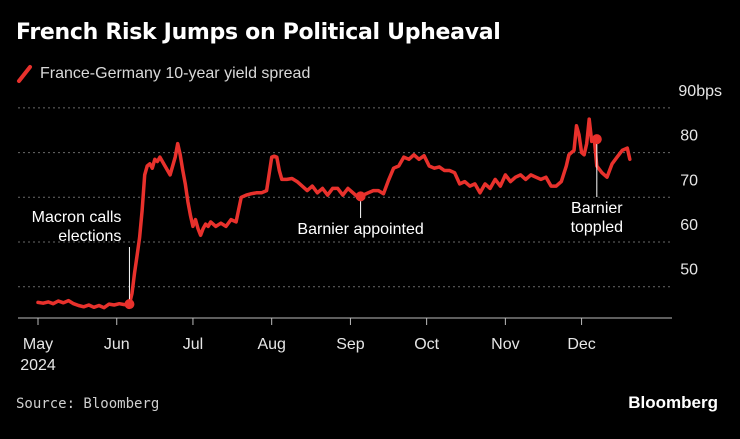 Image resolution: width=740 pixels, height=439 pixels. Describe the element at coordinates (175, 73) in the screenshot. I see `legend-label: France-Germany 10-year yield spread` at that location.